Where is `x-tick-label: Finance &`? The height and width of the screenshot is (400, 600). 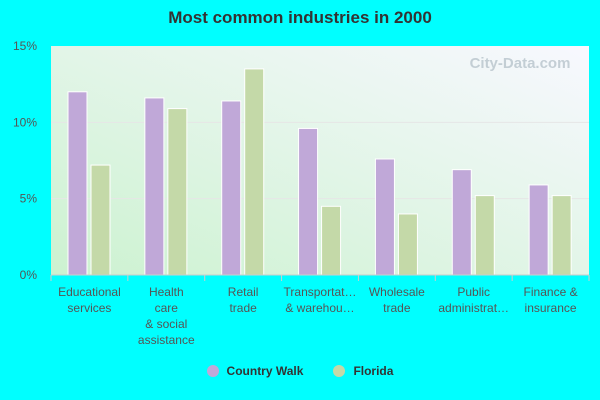
x-tick-label: Finance & is located at coordinates (551, 292).